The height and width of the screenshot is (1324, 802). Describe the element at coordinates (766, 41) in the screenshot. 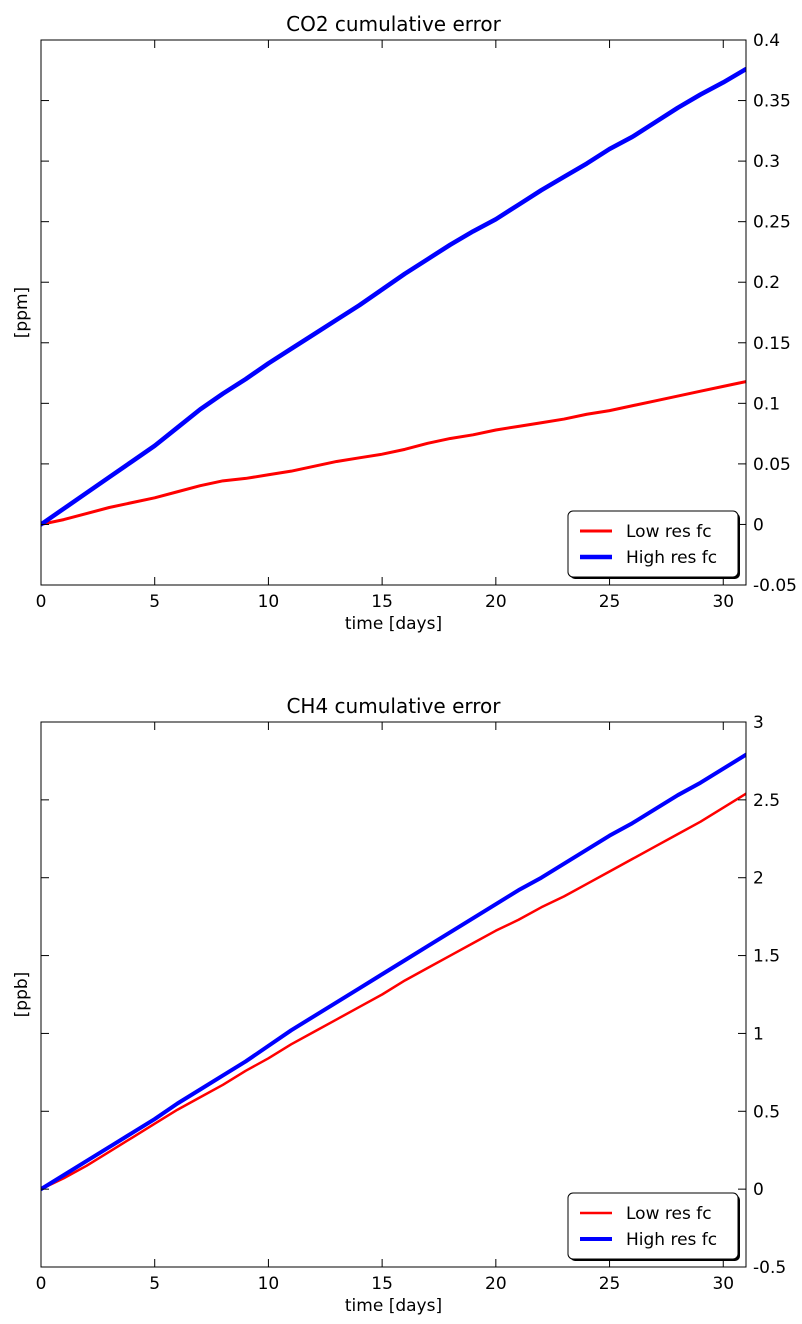

I see `y-tick-label: 0.4` at that location.